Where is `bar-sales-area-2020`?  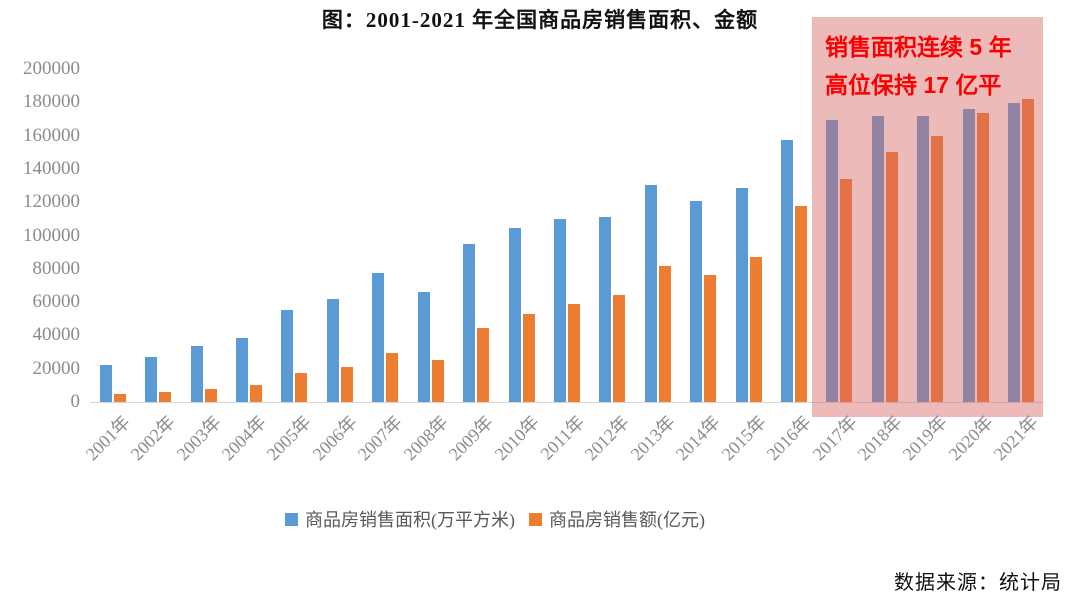
bar-sales-area-2020 is located at coordinates (968, 255).